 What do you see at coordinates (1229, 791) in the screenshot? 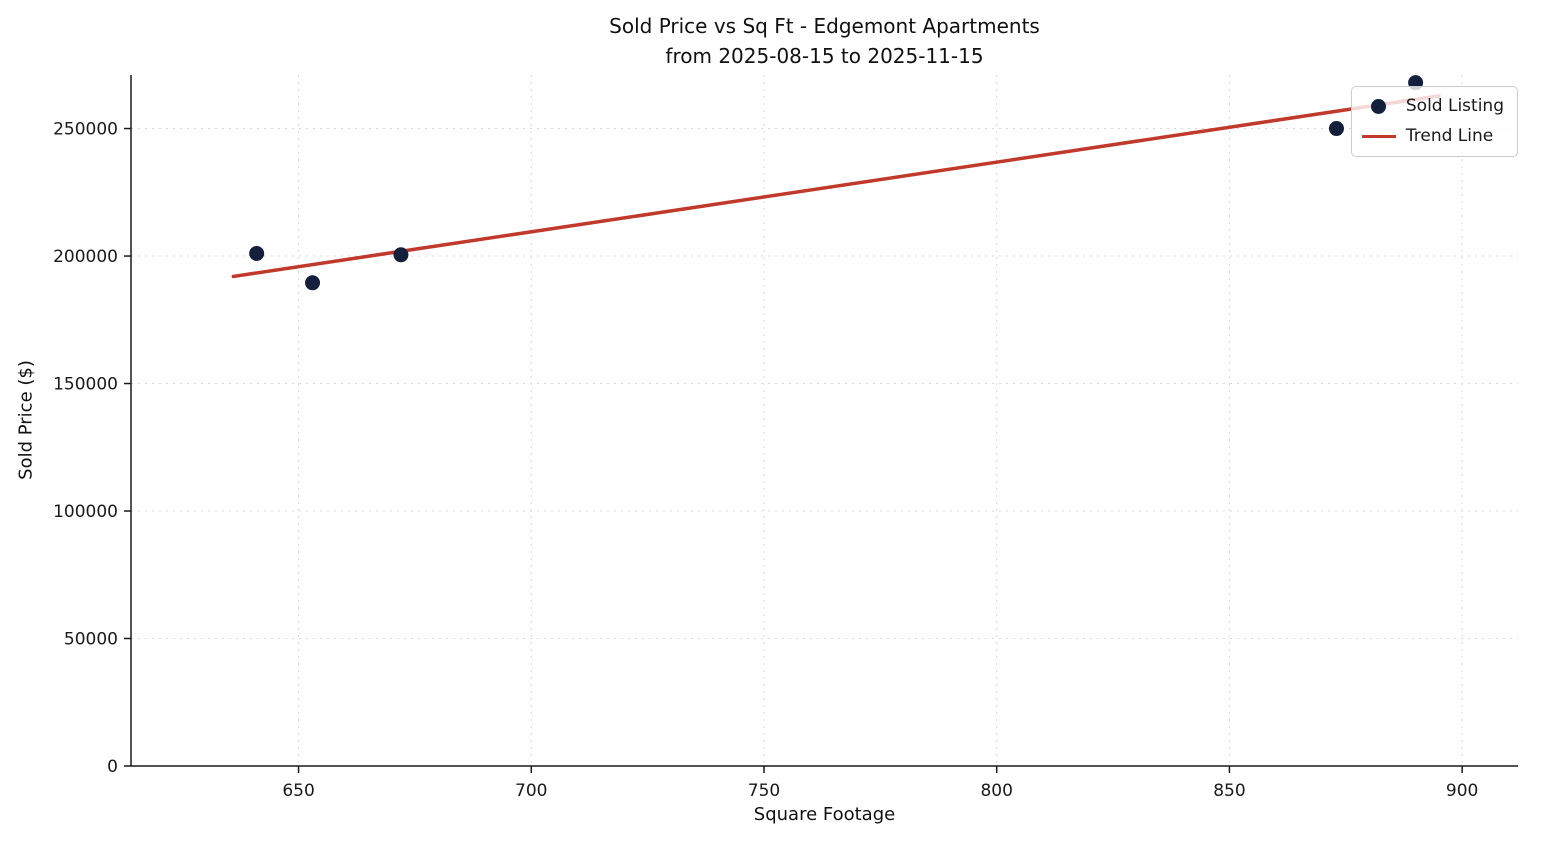
I see `x-tick-label: 850` at bounding box center [1229, 791].